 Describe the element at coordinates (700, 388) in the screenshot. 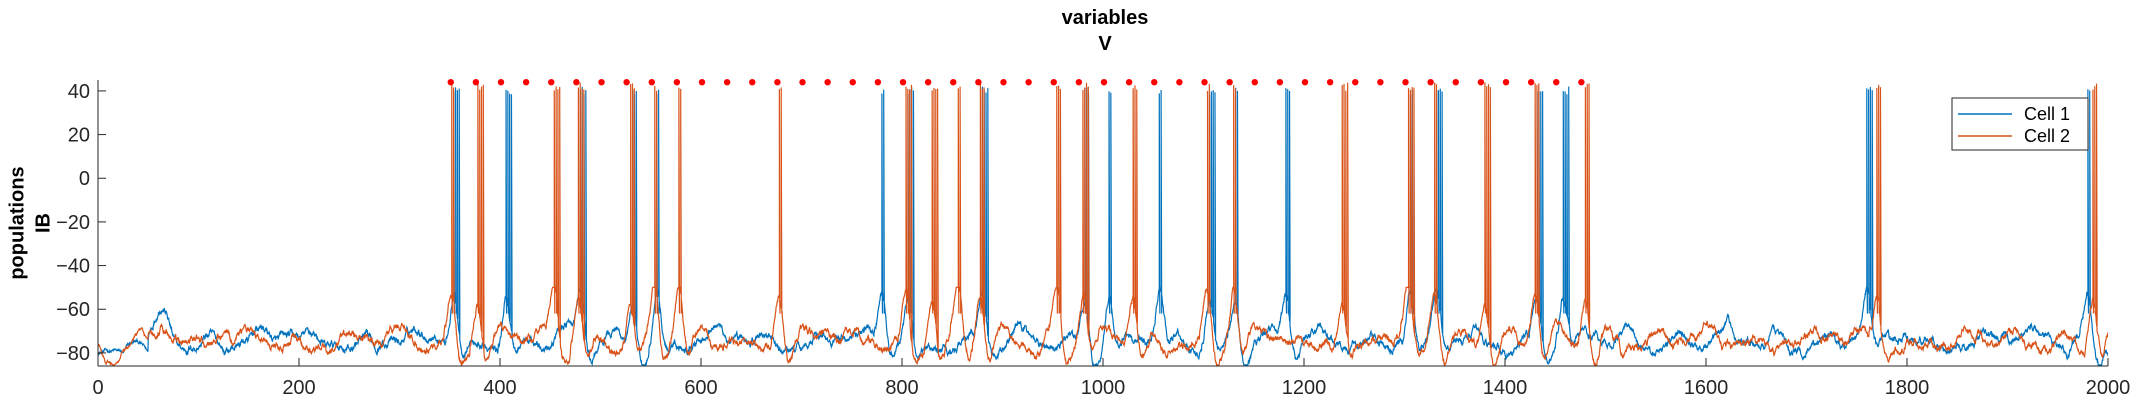

I see `x-tick-label: 600` at that location.